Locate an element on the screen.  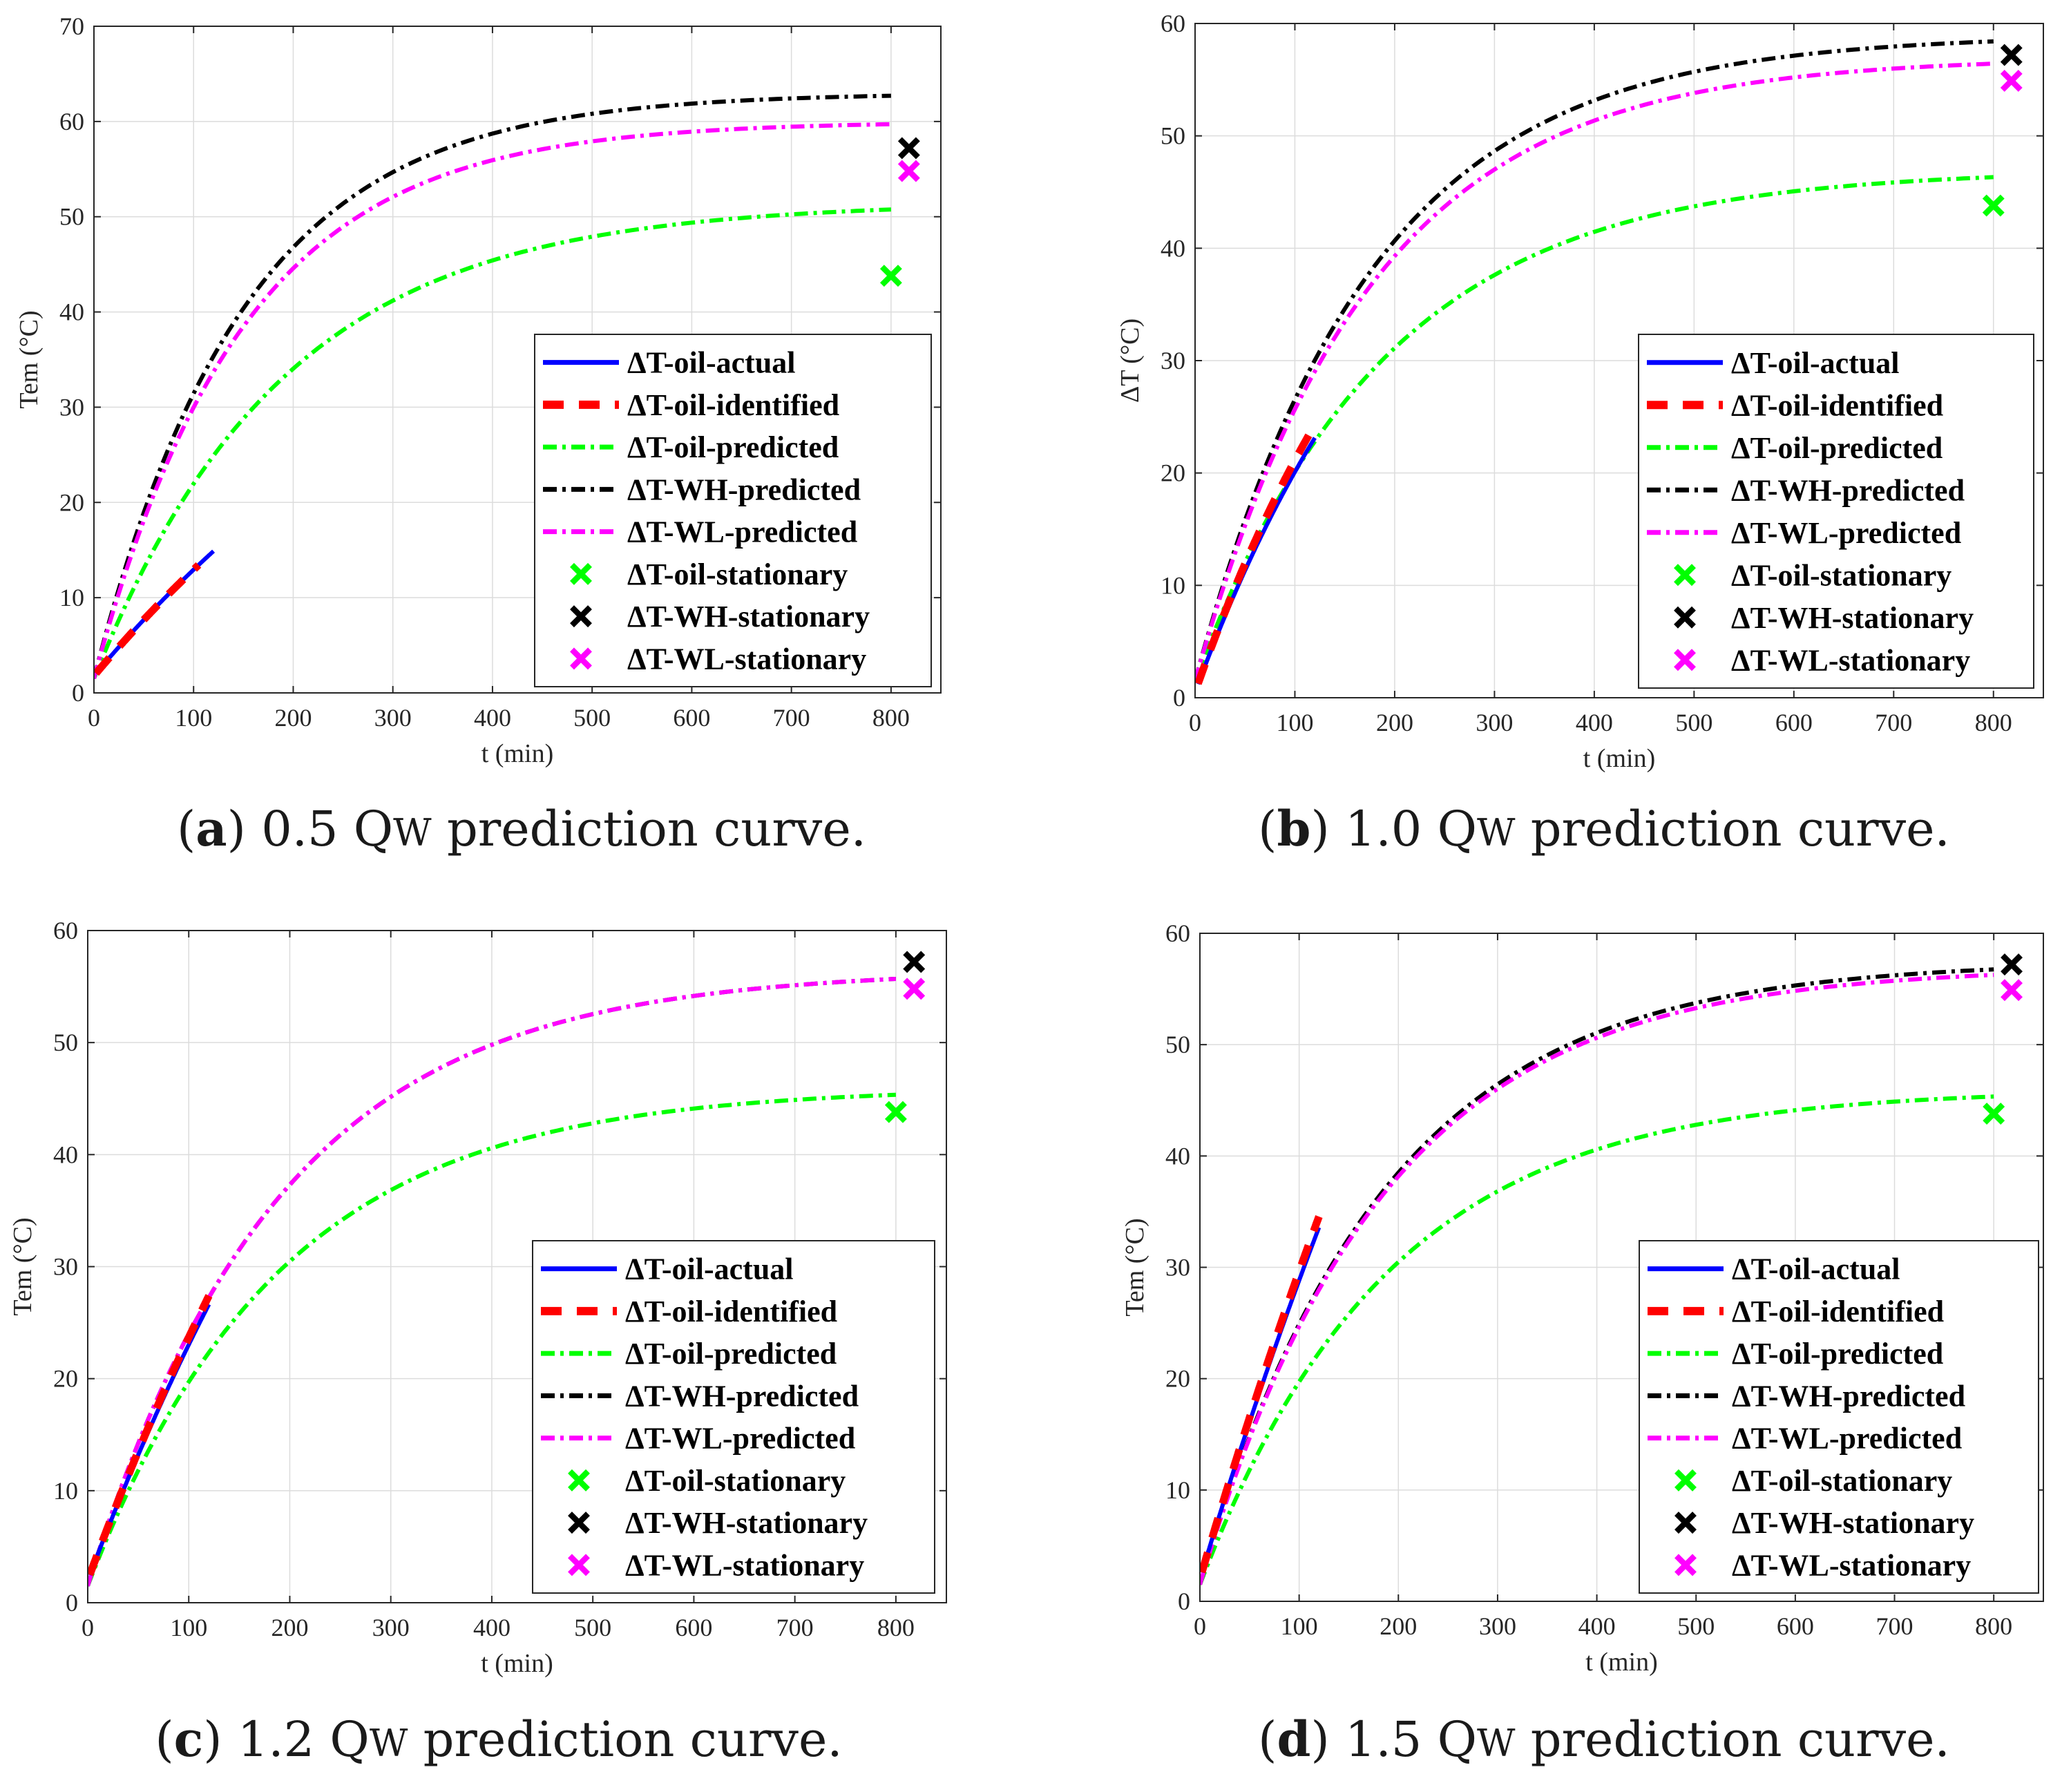
caption-c: (c) 1.2 QW prediction curve. is located at coordinates (499, 1739).